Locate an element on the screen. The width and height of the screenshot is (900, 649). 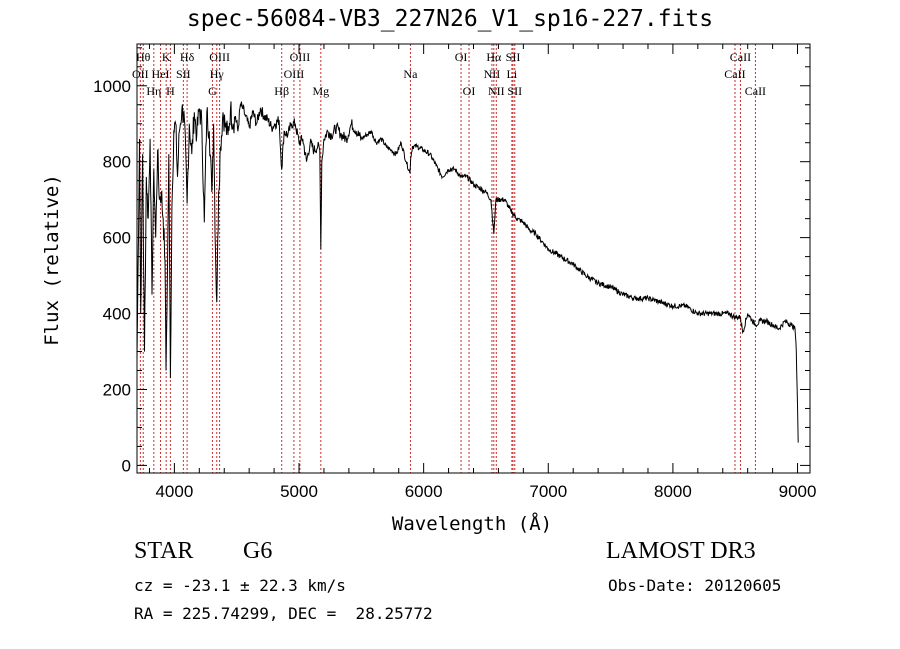
y-tick-label-800: 800 is located at coordinates (117, 162).